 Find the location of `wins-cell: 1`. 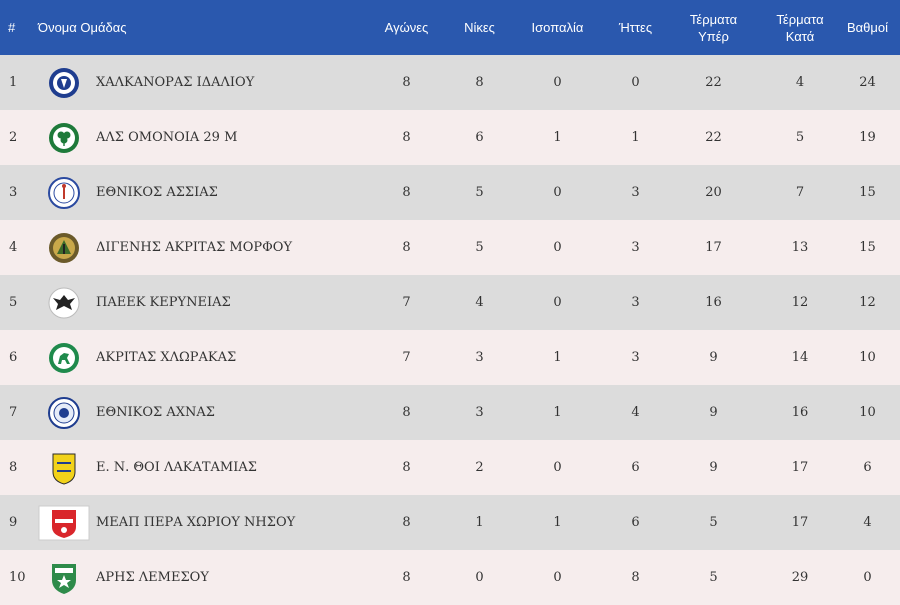

wins-cell: 1 is located at coordinates (479, 522).